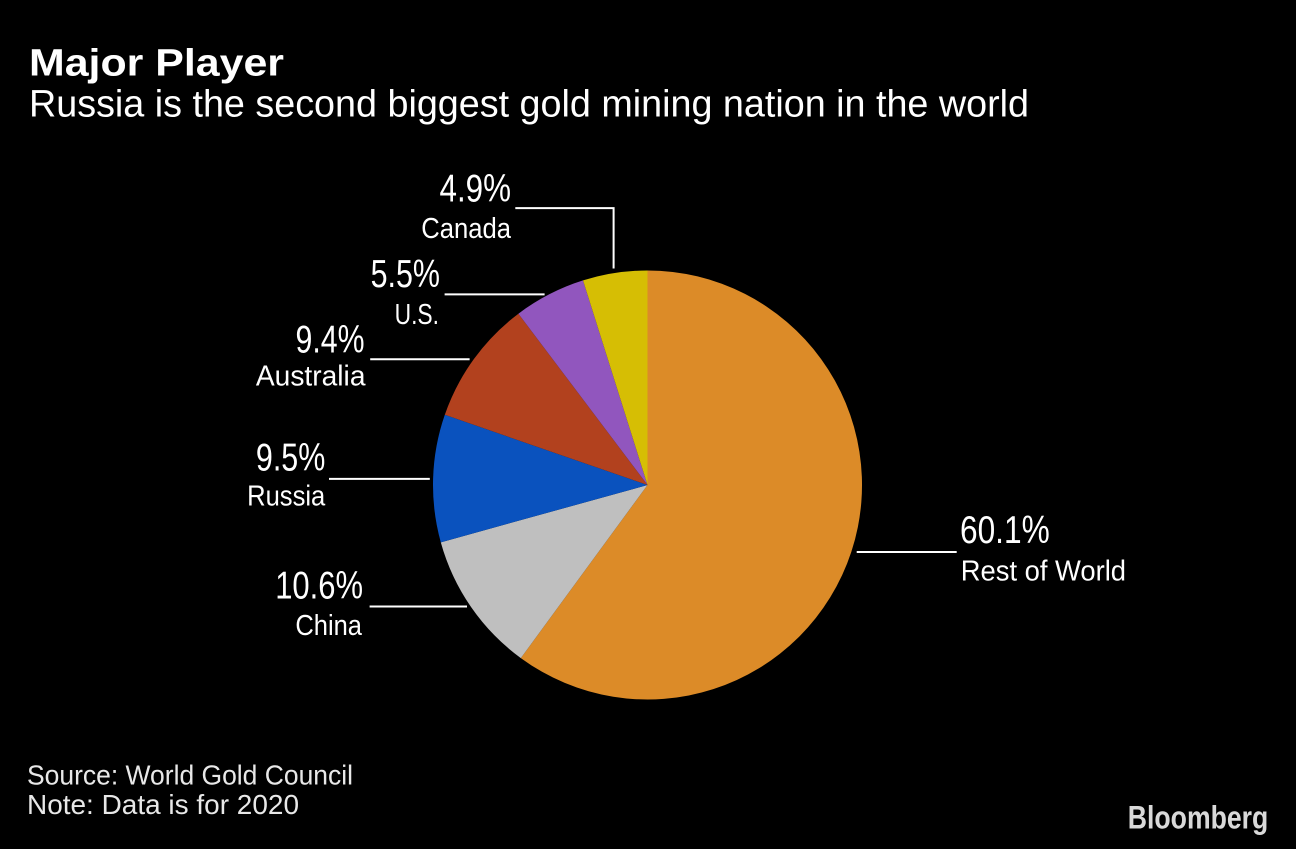  I want to click on svg-text: 5.5%, so click(405, 274).